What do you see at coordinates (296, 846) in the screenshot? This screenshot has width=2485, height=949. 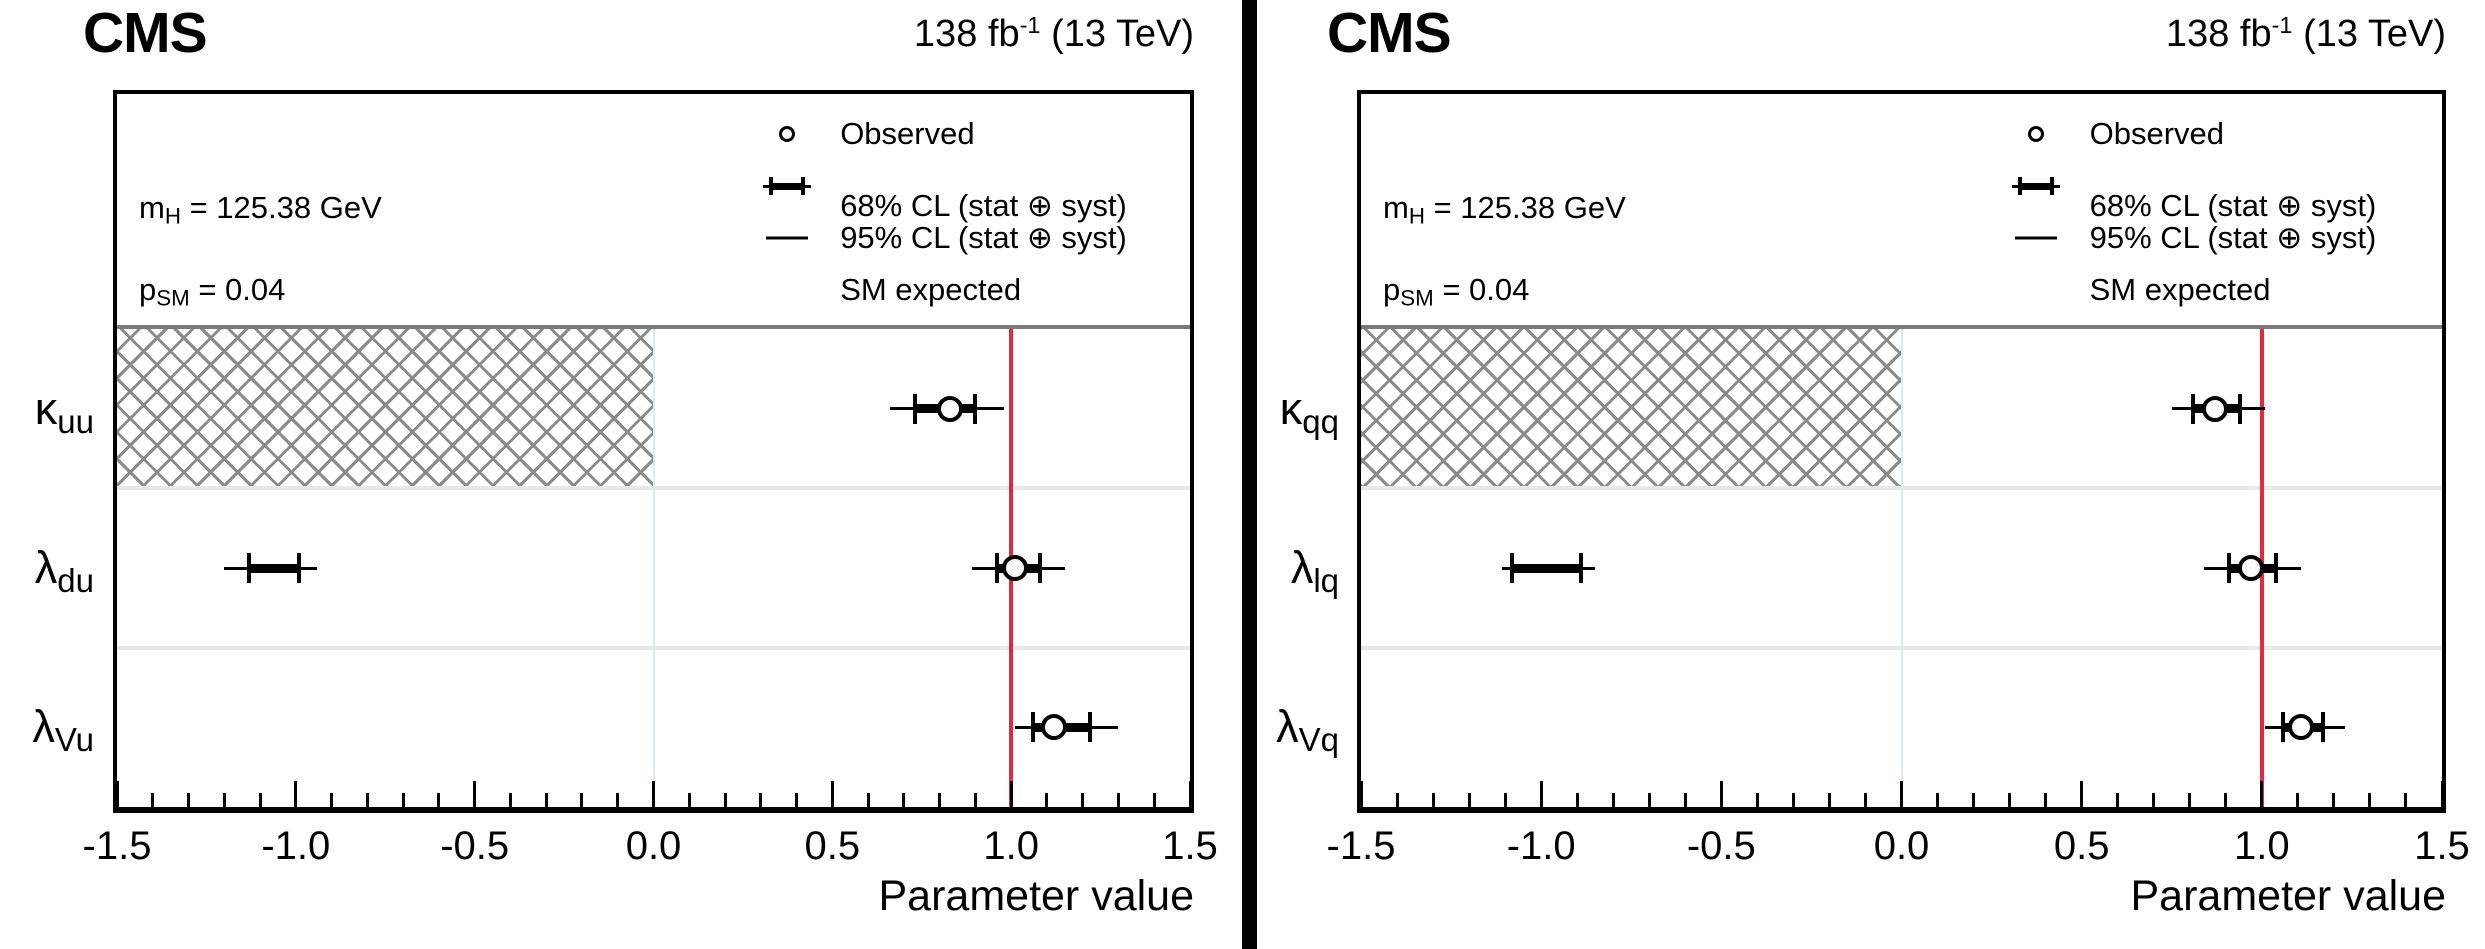 I see `x-tick-label: -1.0` at bounding box center [296, 846].